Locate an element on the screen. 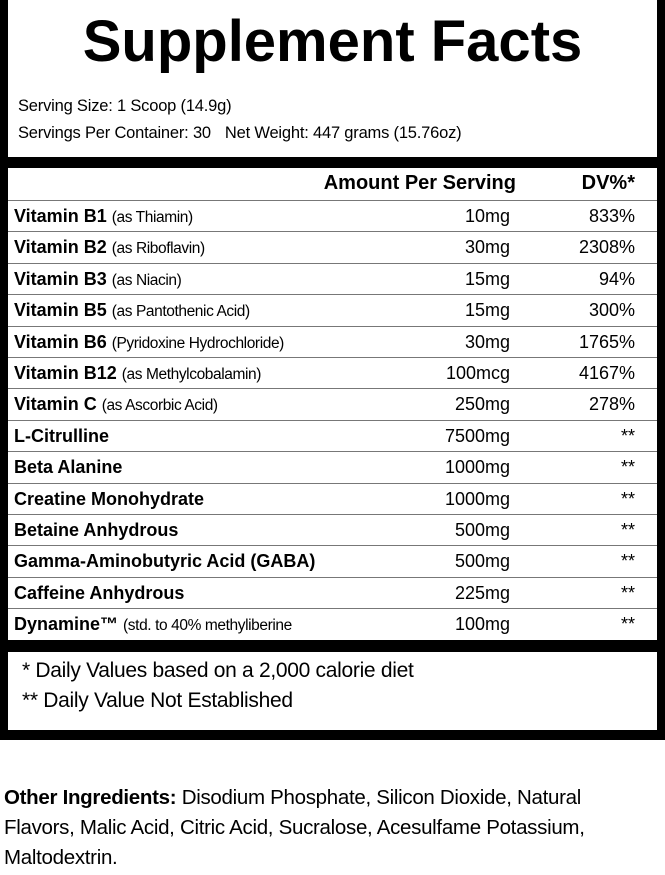 This screenshot has width=665, height=875. table-row: Vitamin B5 (as Pantothenic Acid) 15mg 300% is located at coordinates (332, 309).